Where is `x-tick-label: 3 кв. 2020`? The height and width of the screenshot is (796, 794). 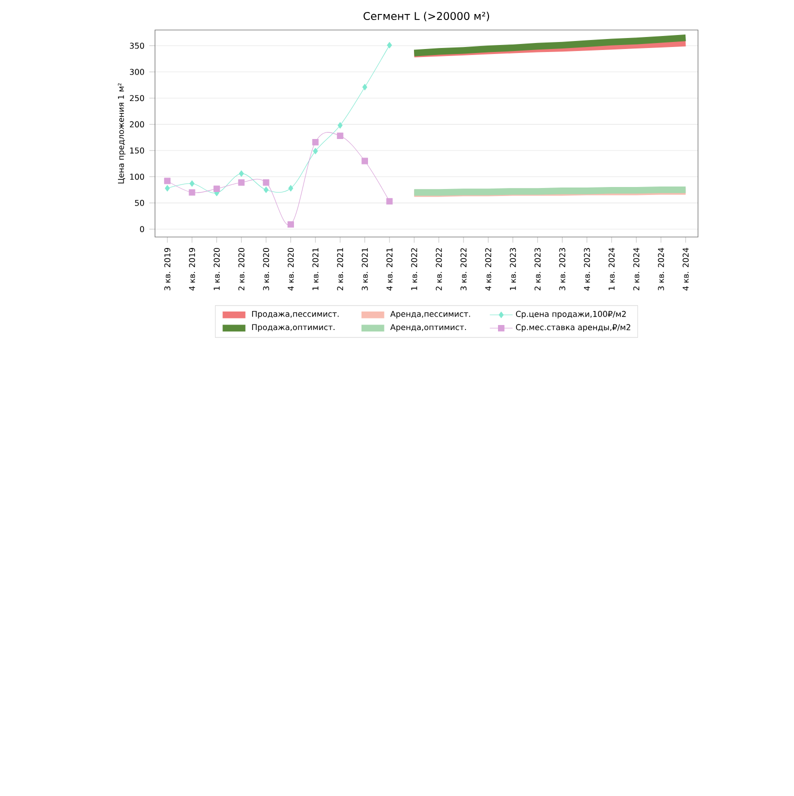 x-tick-label: 3 кв. 2020 is located at coordinates (266, 269).